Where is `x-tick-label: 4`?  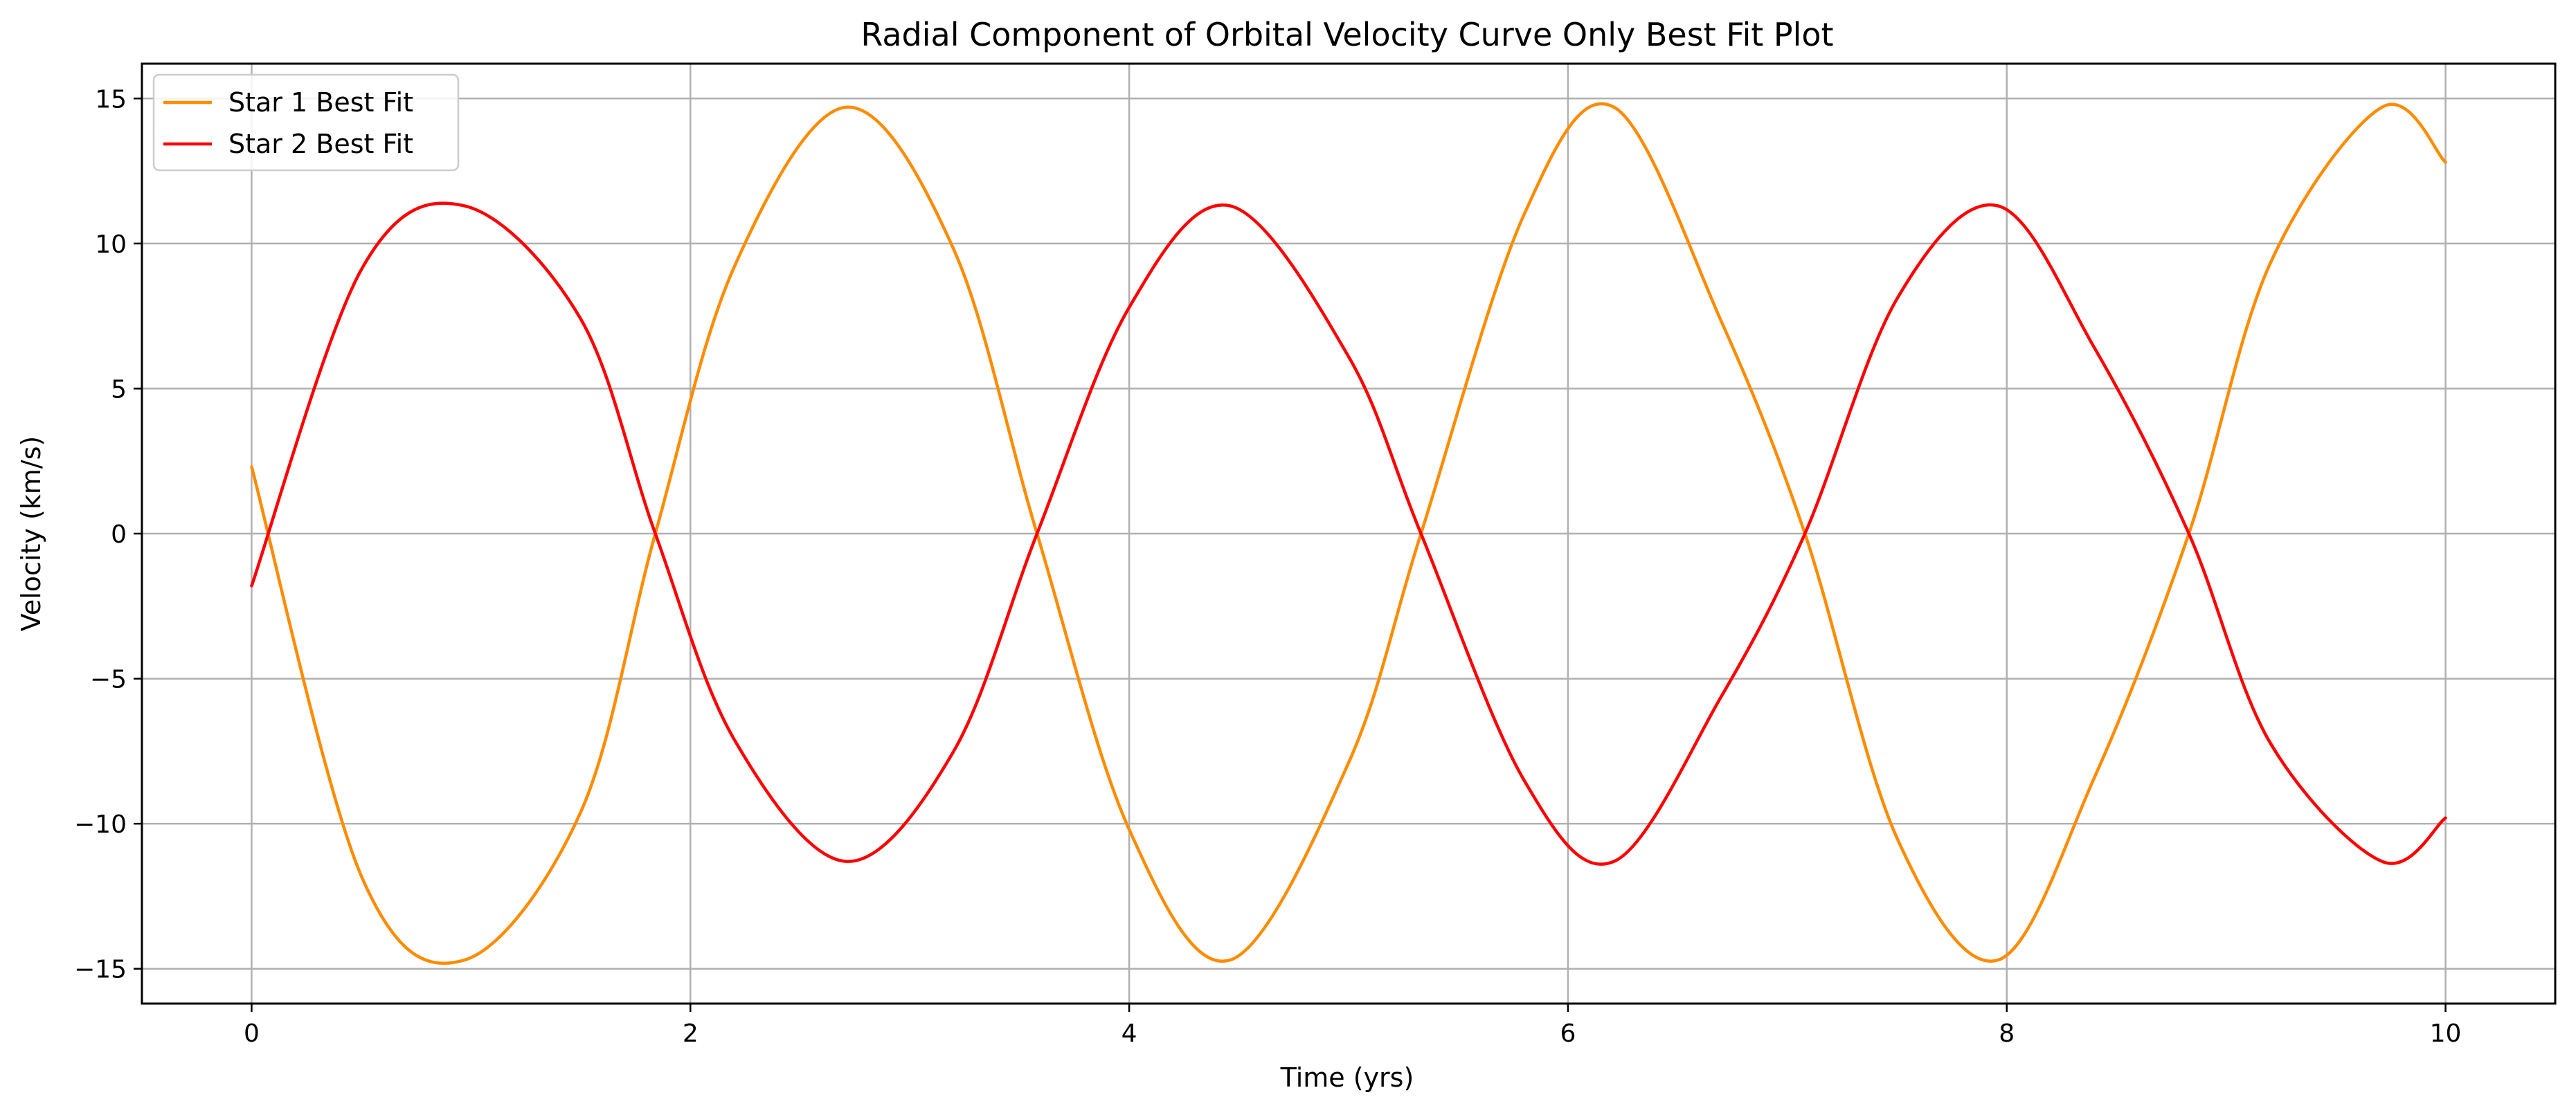 x-tick-label: 4 is located at coordinates (1129, 1033).